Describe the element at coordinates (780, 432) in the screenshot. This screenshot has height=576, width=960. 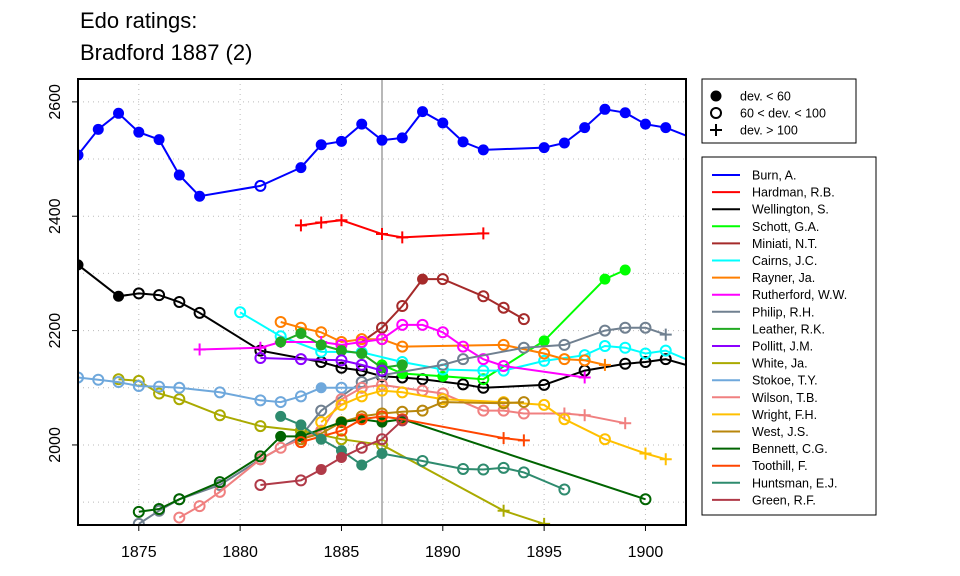
I see `series-legend-label: West, J.S.` at that location.